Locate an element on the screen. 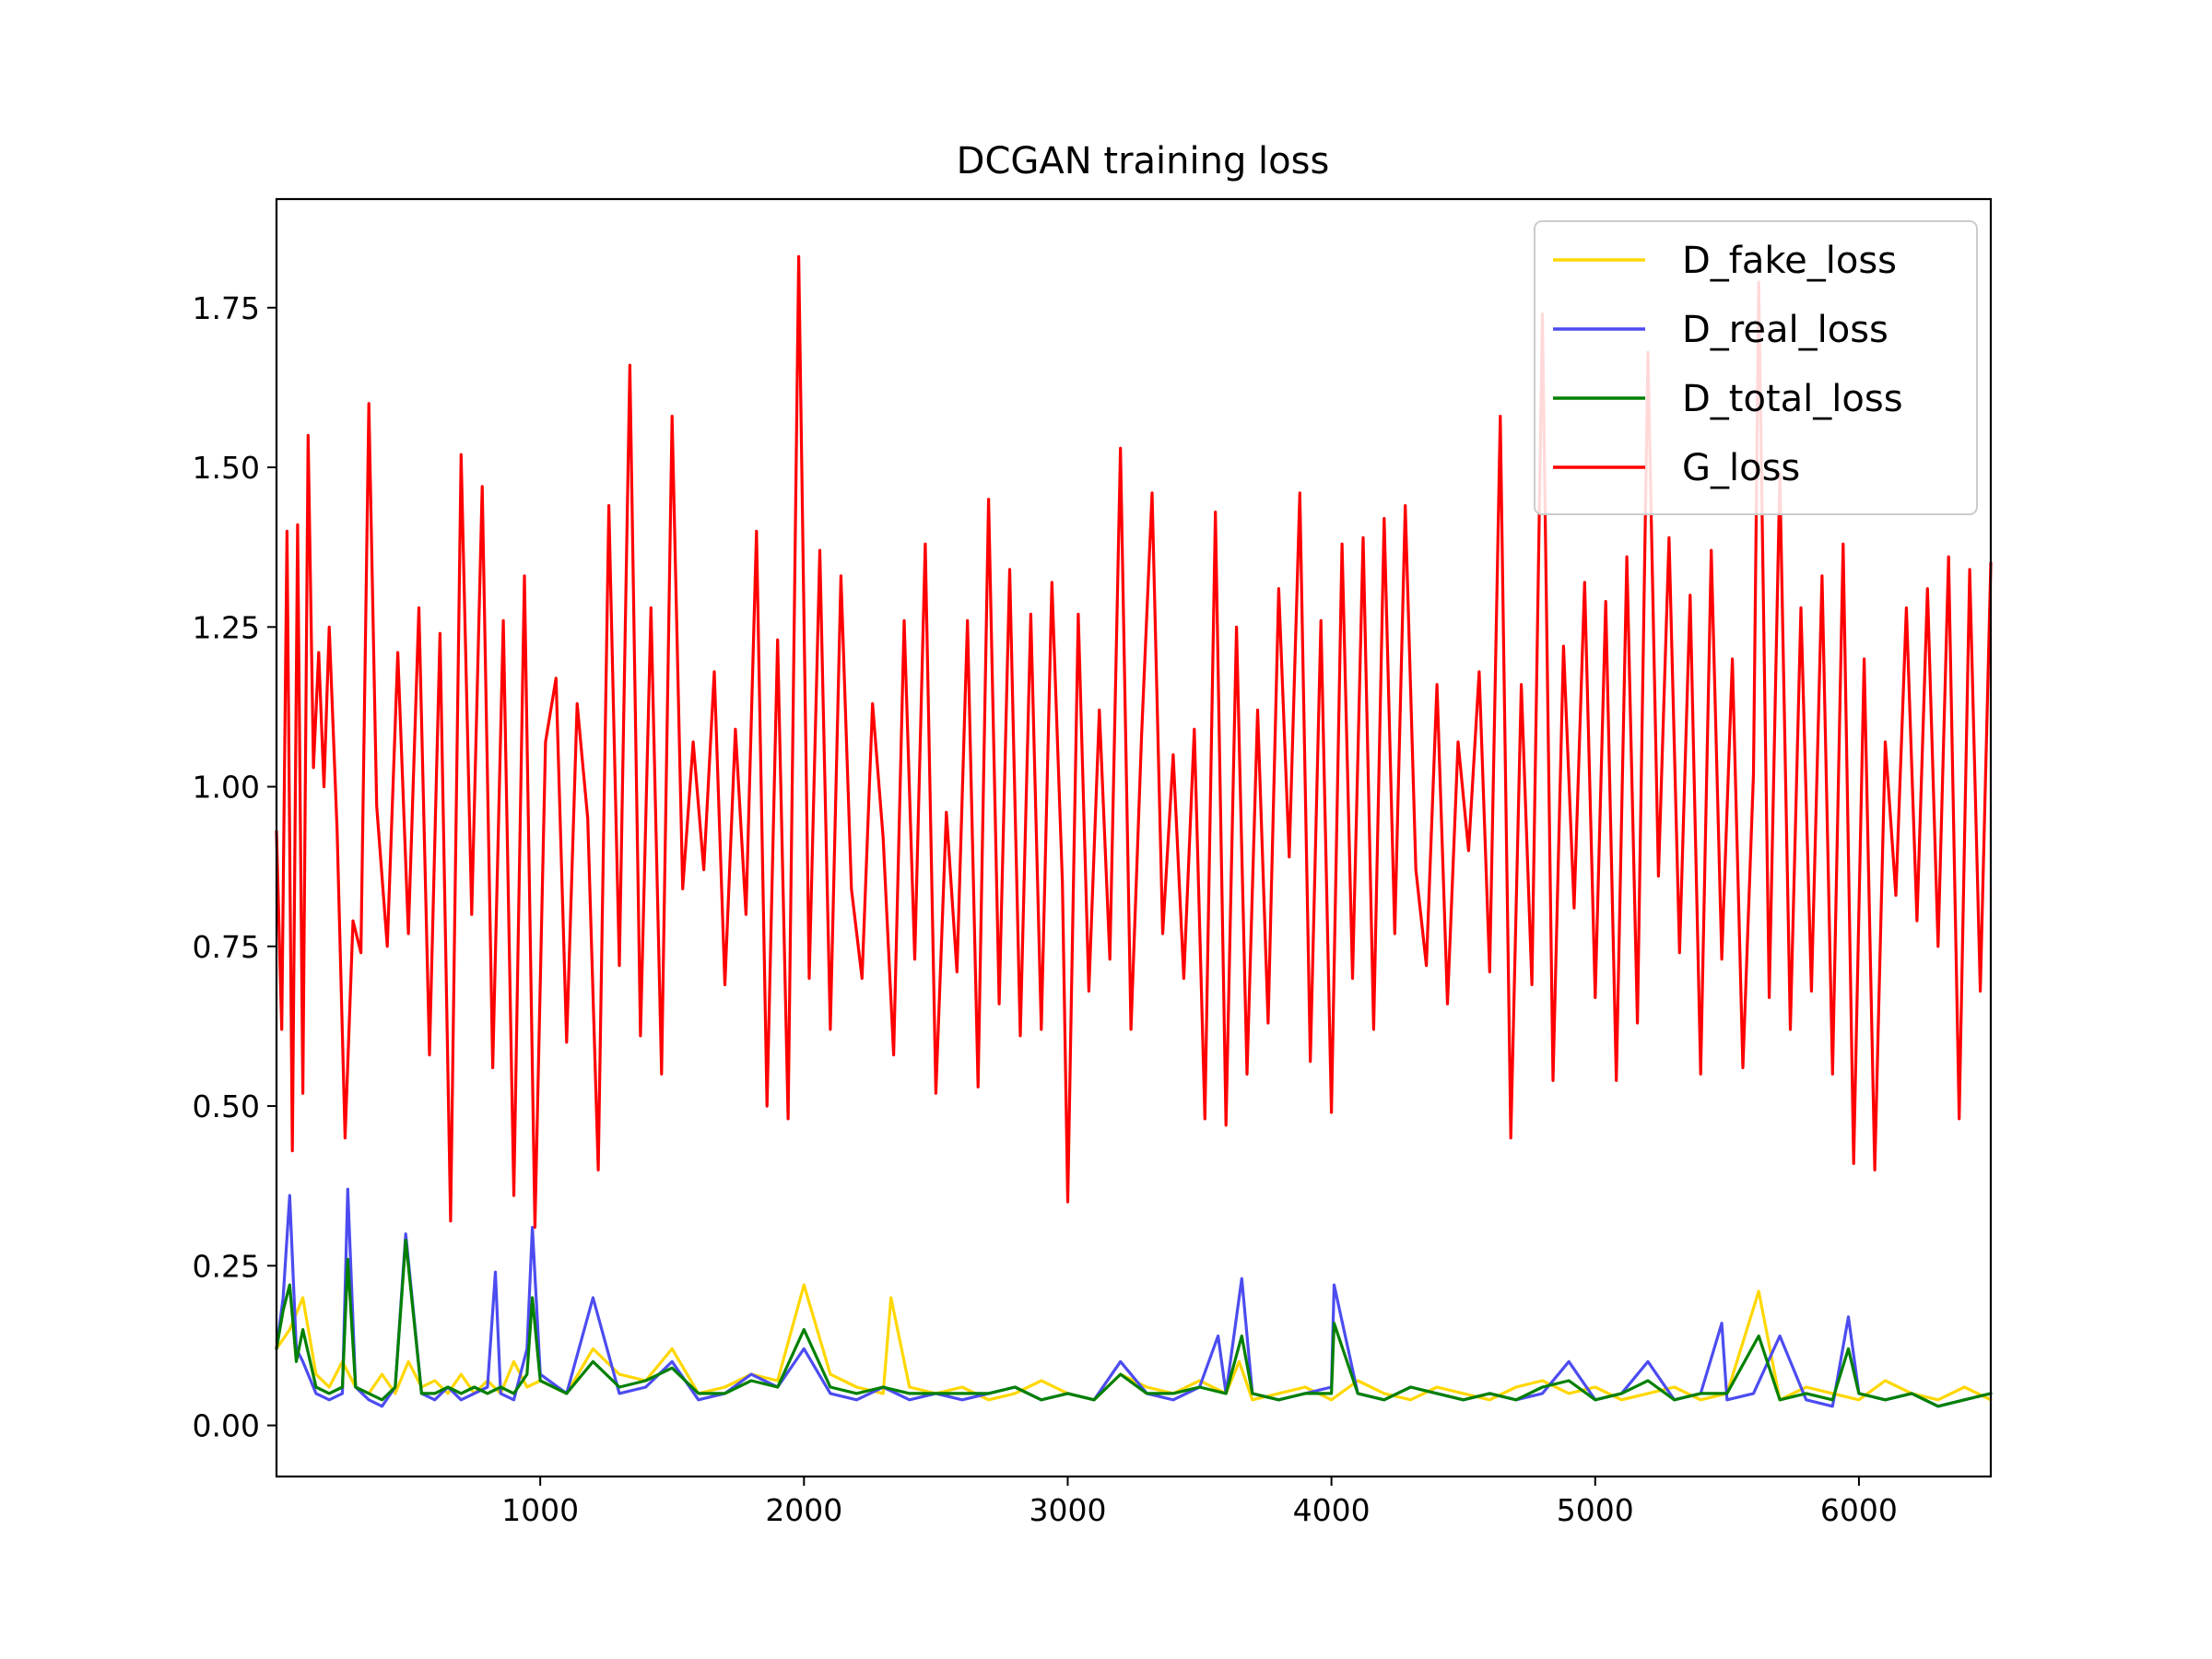 The width and height of the screenshot is (2212, 1659). legend-label: D_real_loss is located at coordinates (1785, 330).